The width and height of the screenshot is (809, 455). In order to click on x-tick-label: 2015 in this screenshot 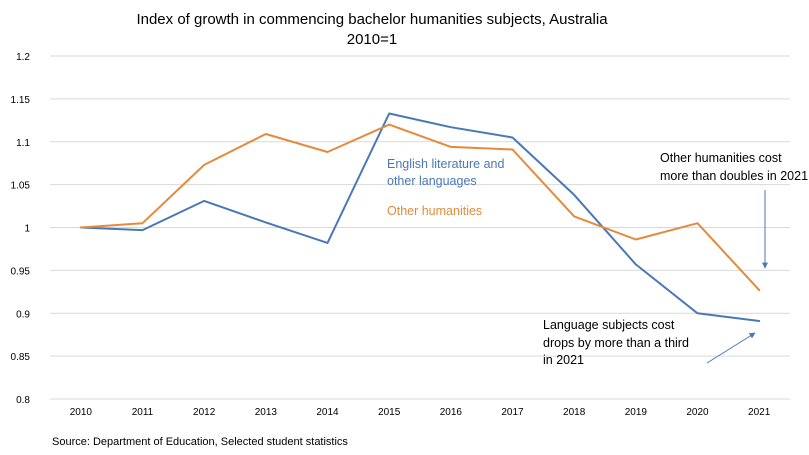, I will do `click(389, 412)`.